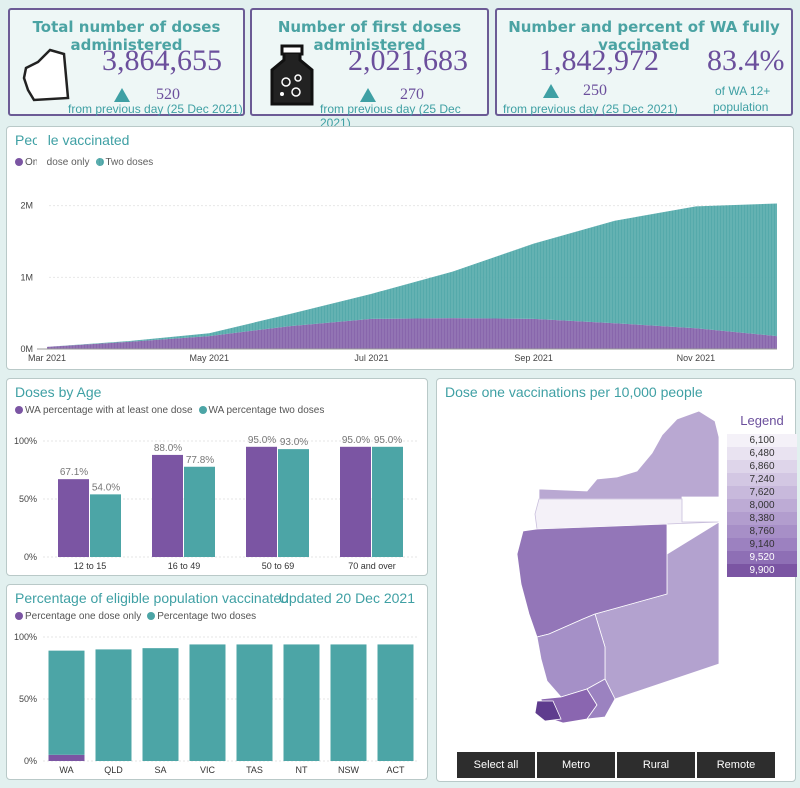  What do you see at coordinates (762, 453) in the screenshot?
I see `legend-swatch: 6,480` at bounding box center [762, 453].